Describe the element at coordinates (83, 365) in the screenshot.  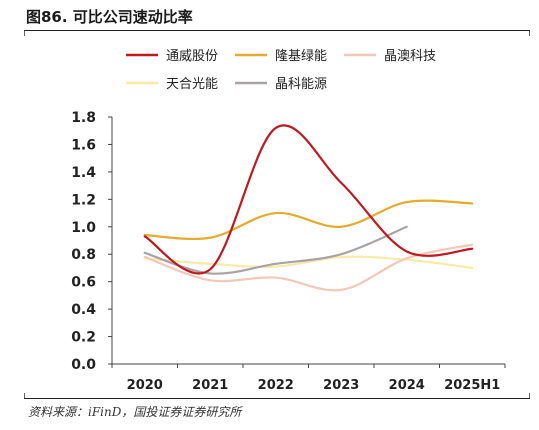
I see `y-tick-label: 0.0` at that location.